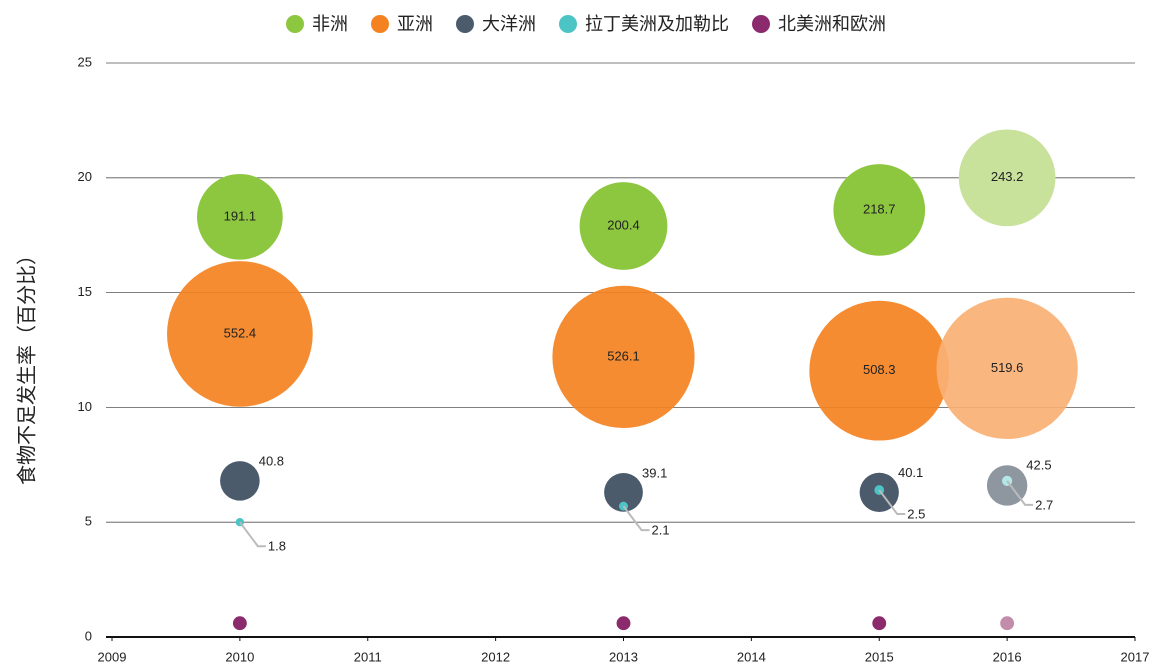 The image size is (1152, 668). I want to click on x-tick-label: 2017, so click(1135, 656).